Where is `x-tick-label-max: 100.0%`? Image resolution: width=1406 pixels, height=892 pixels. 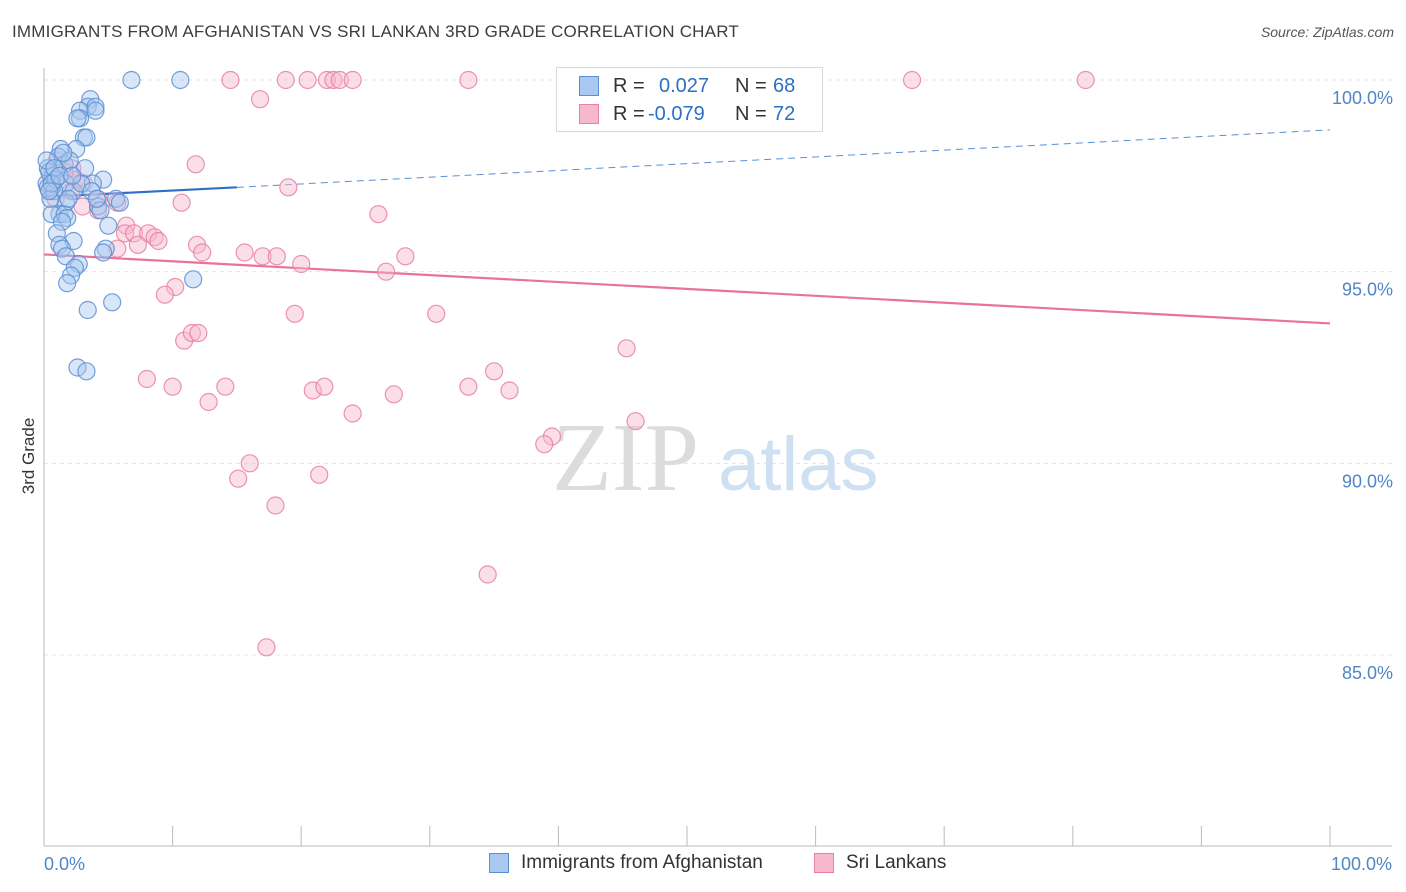 x-tick-label-max: 100.0% is located at coordinates (1361, 864).